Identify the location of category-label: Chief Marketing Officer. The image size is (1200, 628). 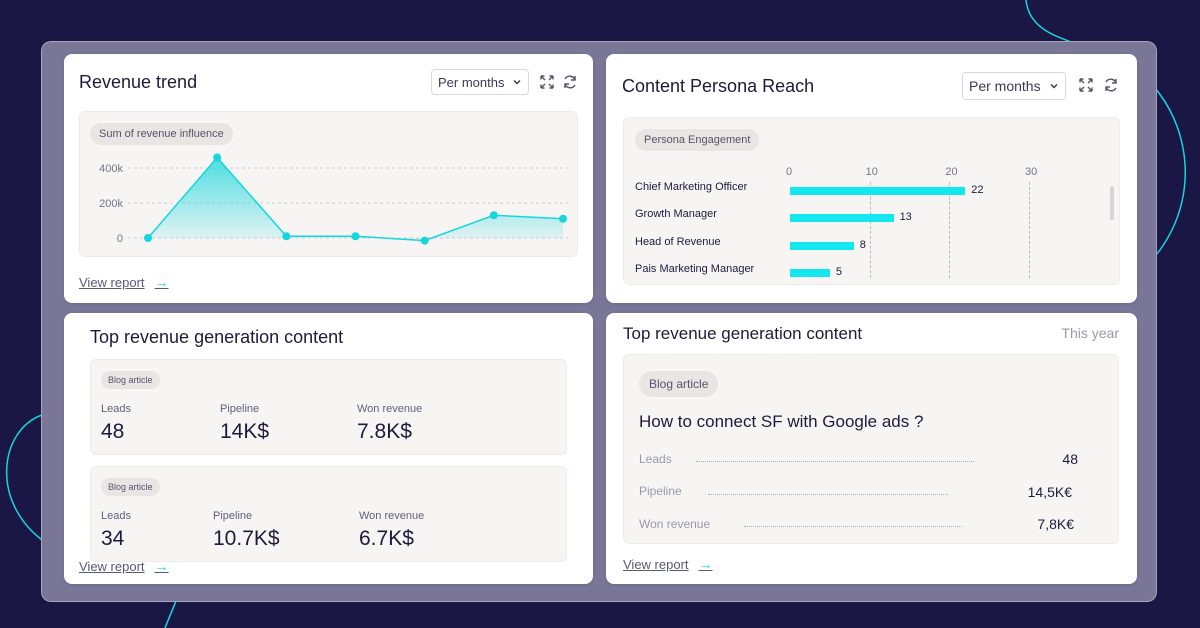
(691, 187).